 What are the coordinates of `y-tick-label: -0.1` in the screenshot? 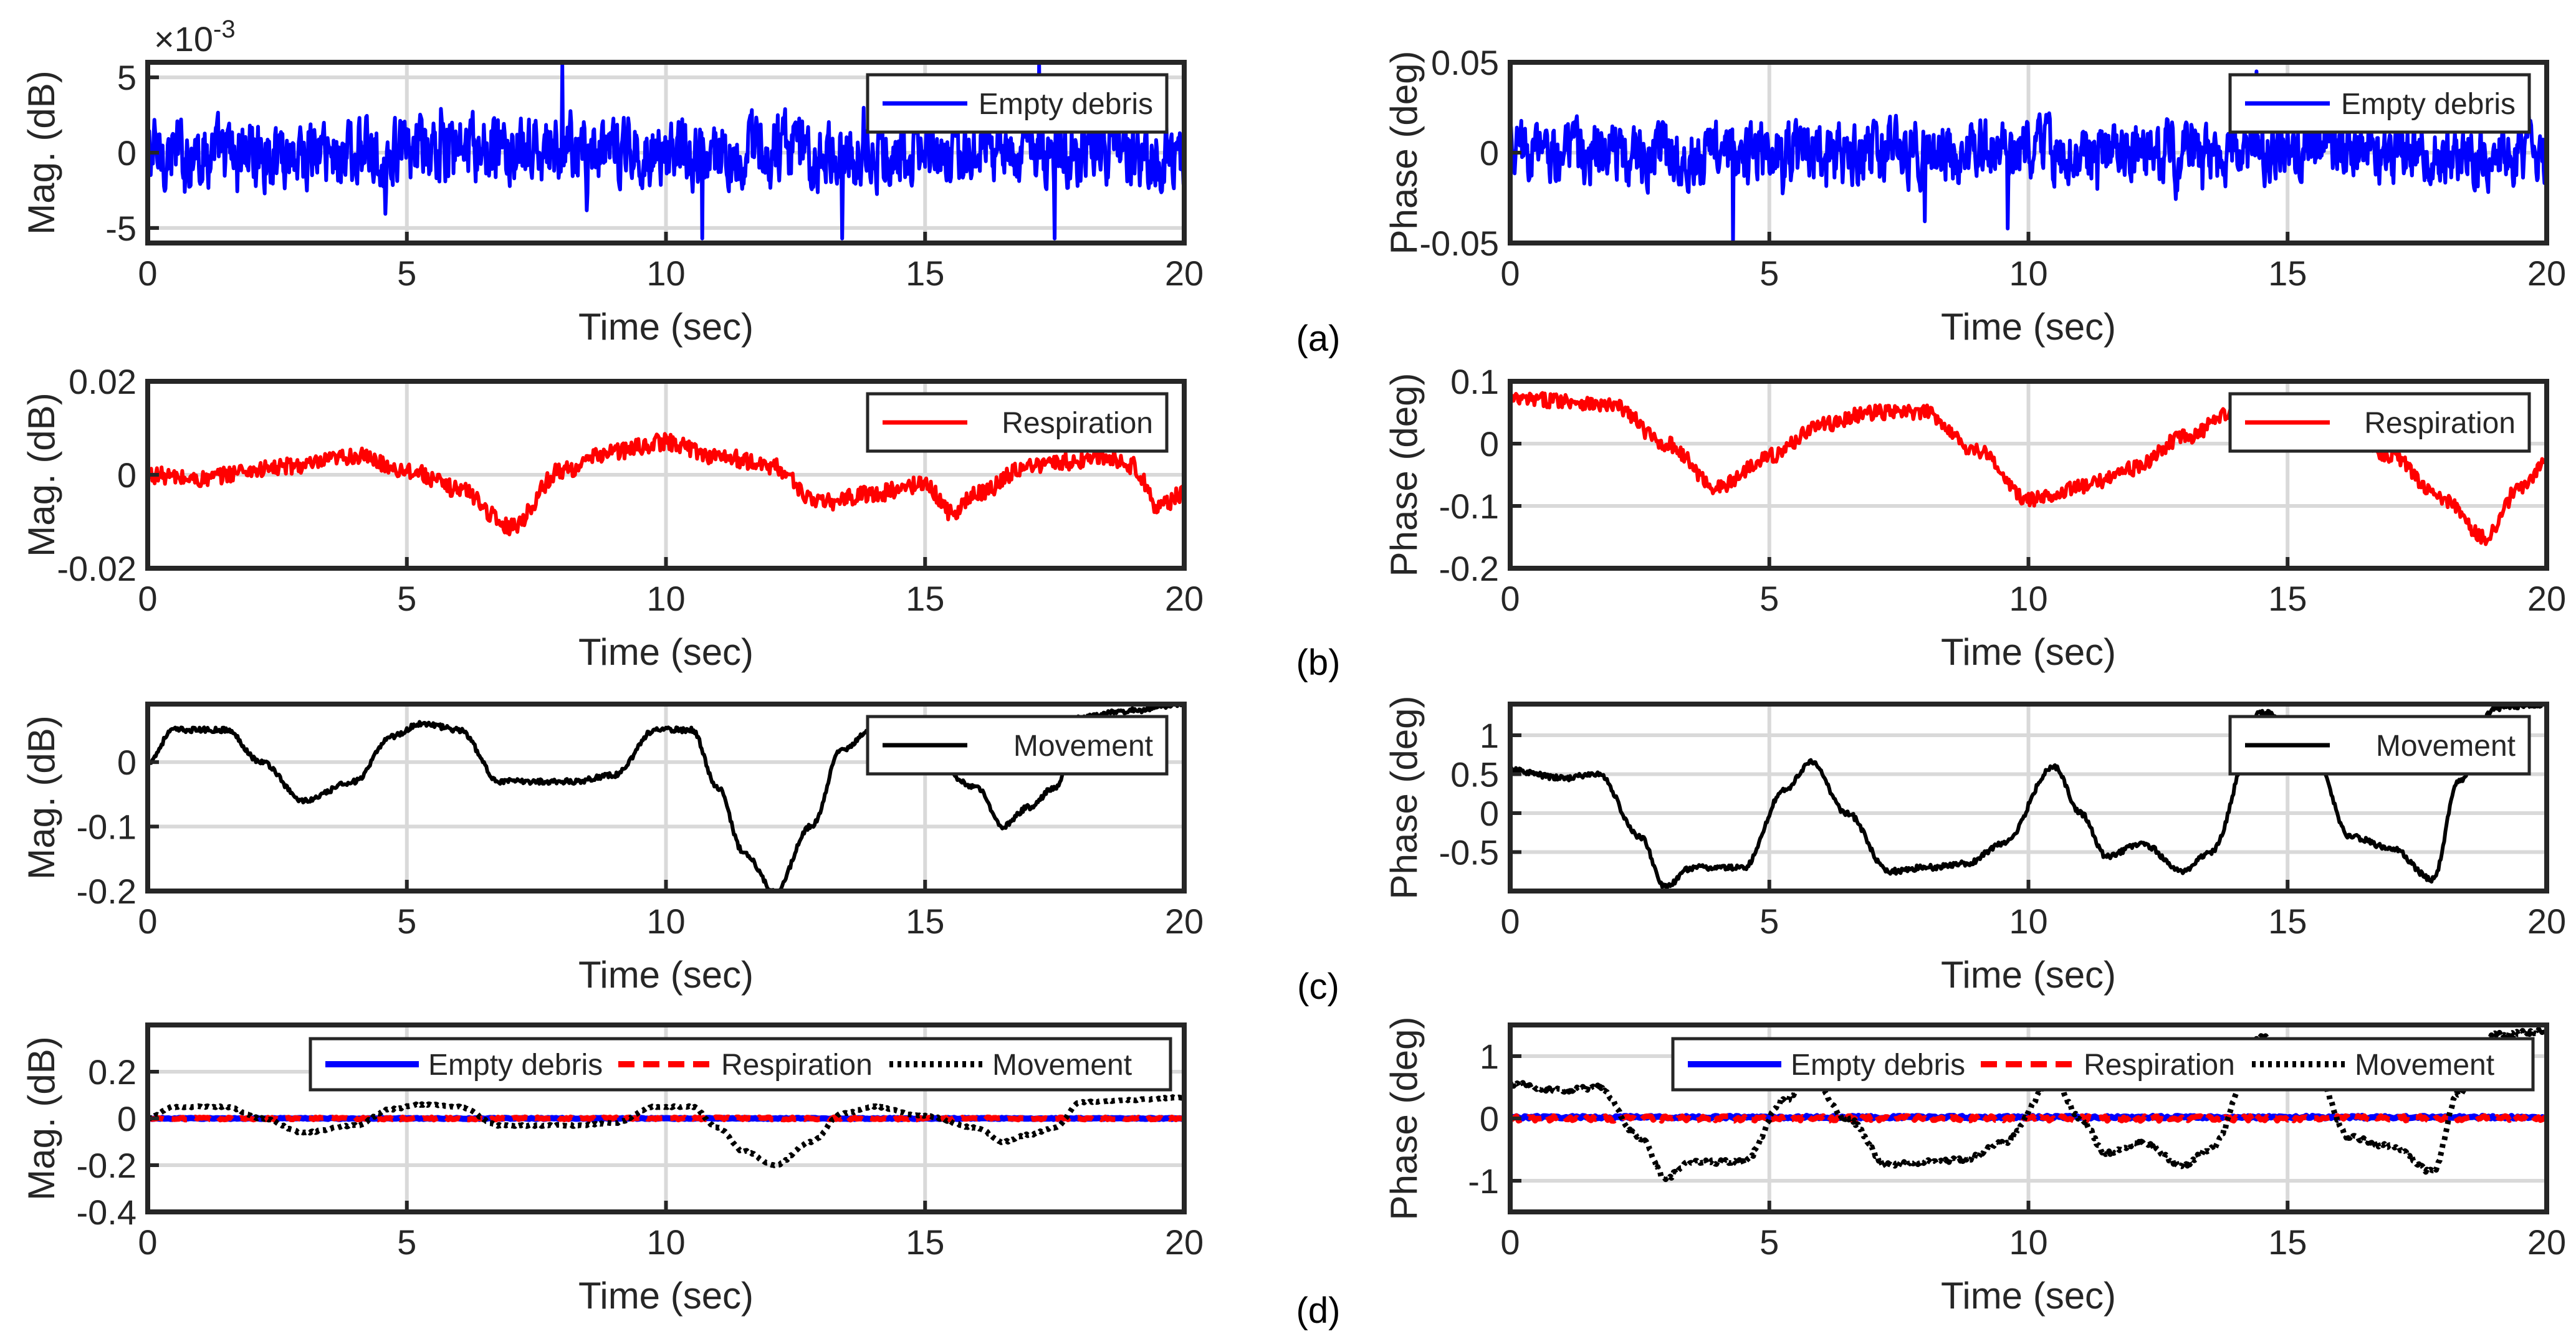 It's located at (107, 827).